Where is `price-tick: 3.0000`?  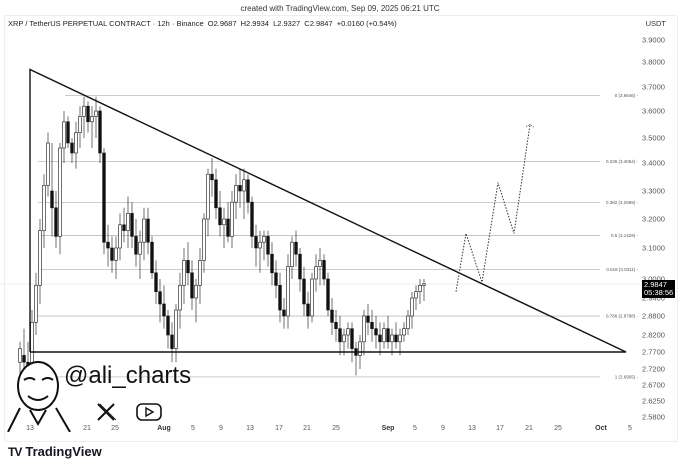
price-tick: 3.0000 is located at coordinates (653, 279).